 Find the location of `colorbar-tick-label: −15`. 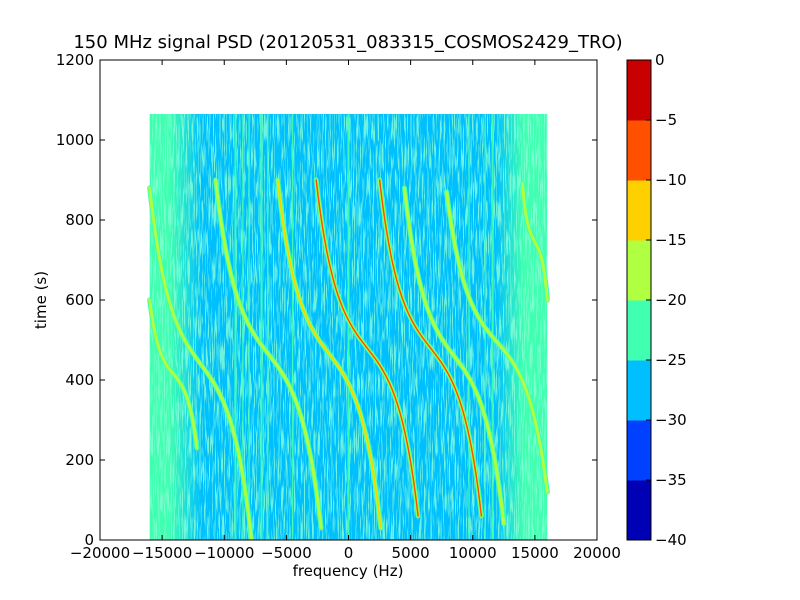

colorbar-tick-label: −15 is located at coordinates (671, 240).